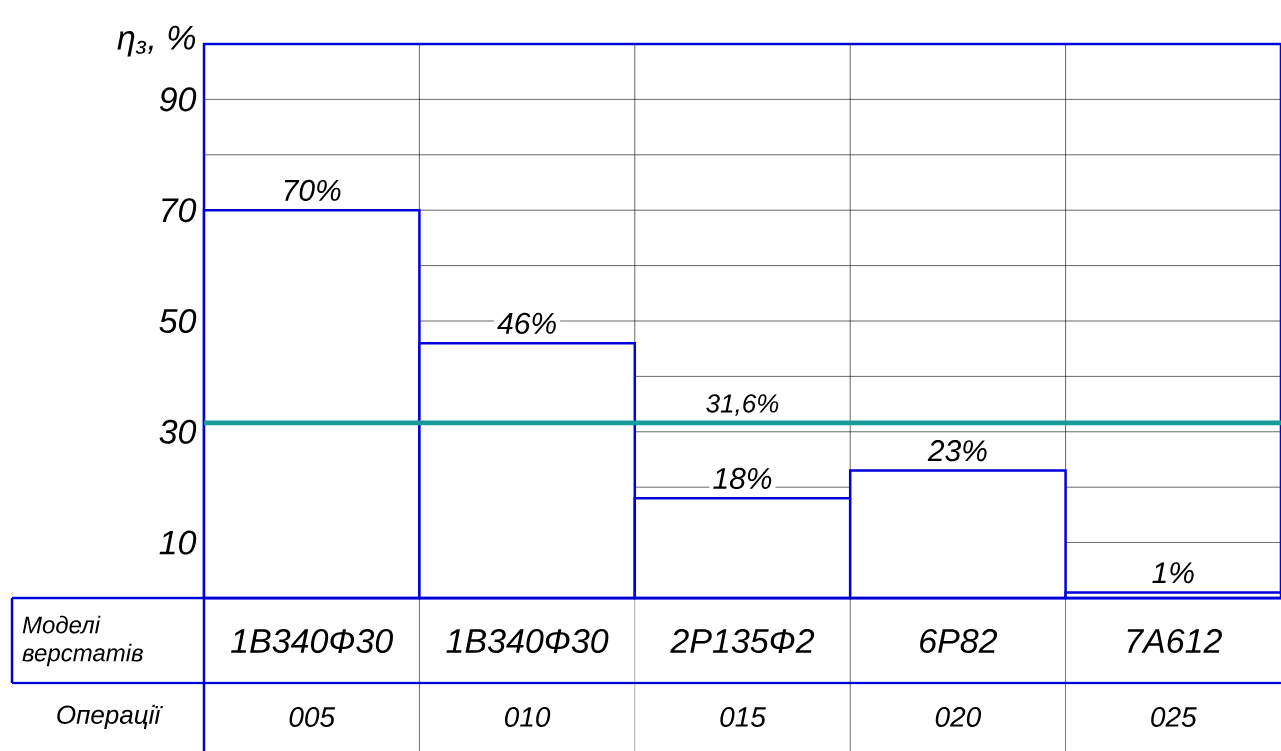 This screenshot has width=1281, height=751. Describe the element at coordinates (178, 321) in the screenshot. I see `y-tick-label: 50` at that location.